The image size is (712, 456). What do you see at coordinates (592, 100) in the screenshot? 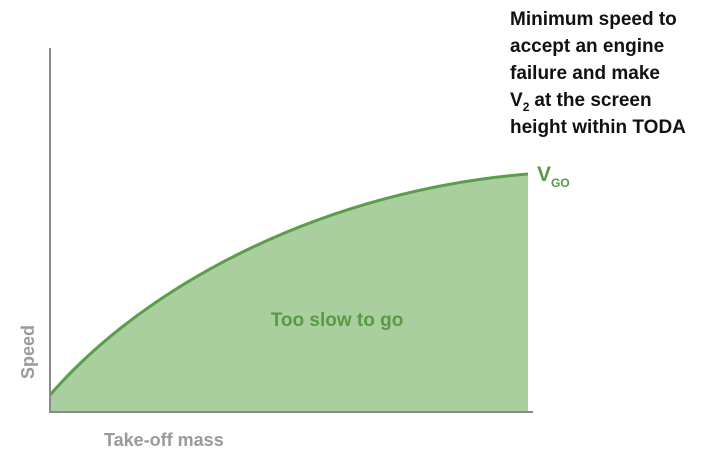
I see `annotation-text: at the screen` at bounding box center [592, 100].